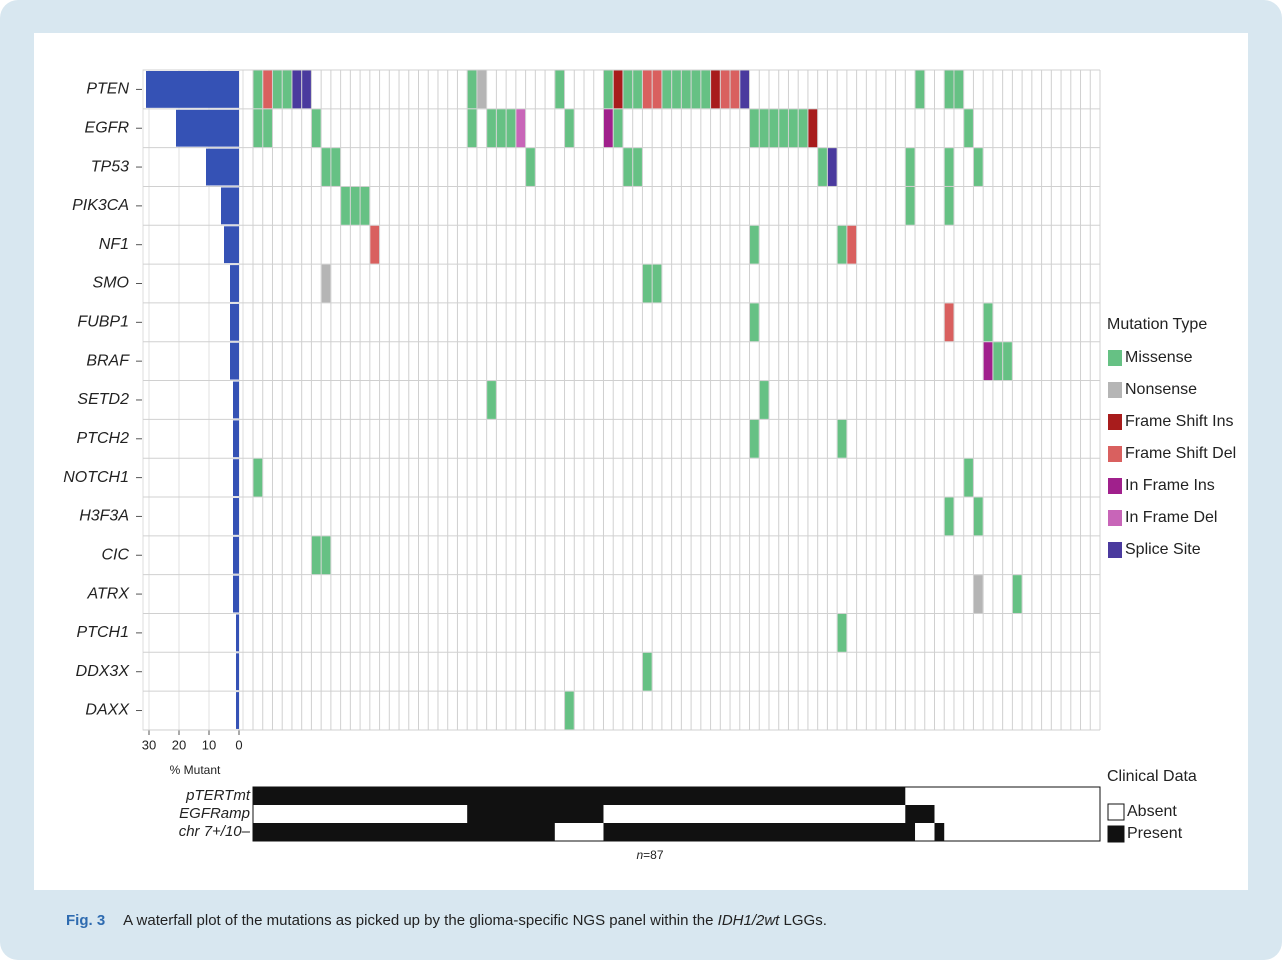  Describe the element at coordinates (103, 671) in the screenshot. I see `gene-label: DDX3X` at that location.